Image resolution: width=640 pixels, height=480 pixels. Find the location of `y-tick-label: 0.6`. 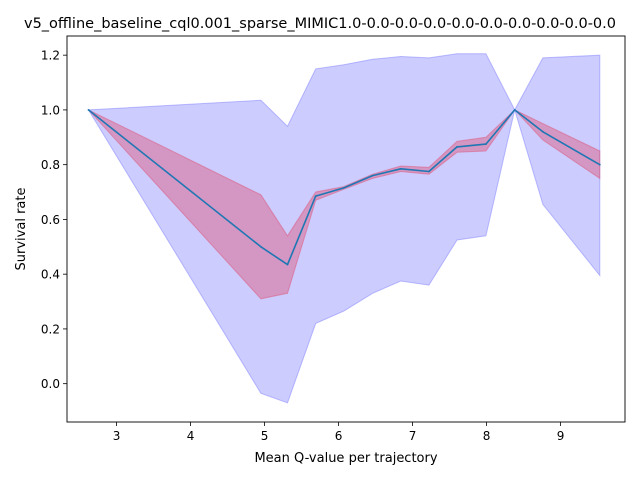

y-tick-label: 0.6 is located at coordinates (50, 220).